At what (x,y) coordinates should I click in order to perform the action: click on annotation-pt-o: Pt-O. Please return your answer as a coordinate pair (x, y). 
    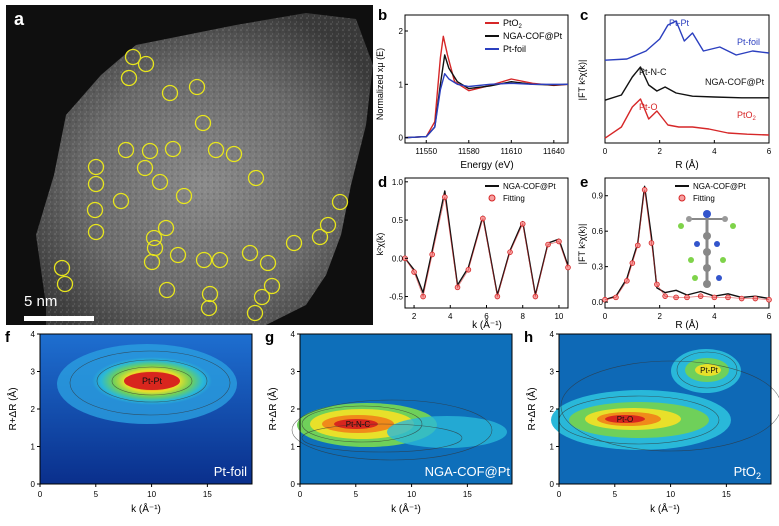
    Looking at the image, I should click on (648, 107).